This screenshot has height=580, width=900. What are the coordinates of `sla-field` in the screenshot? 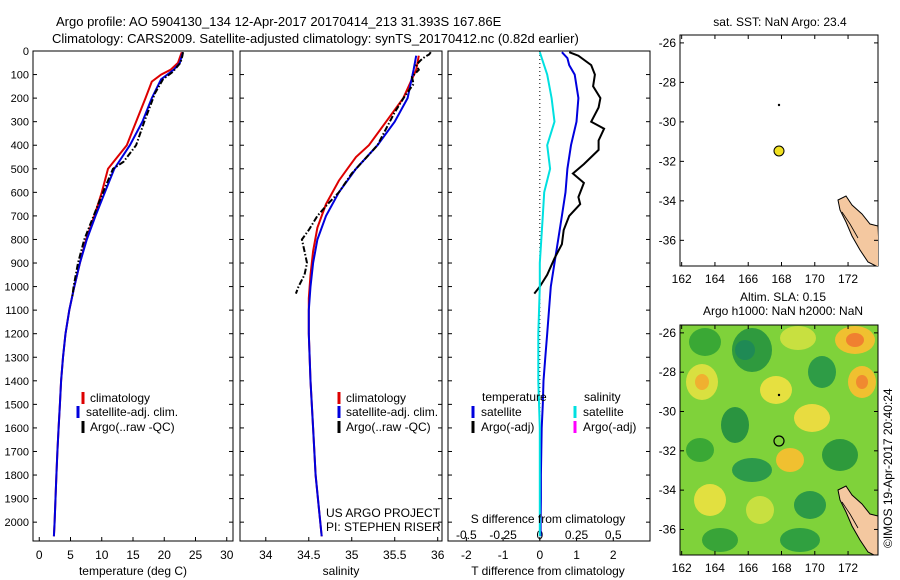 It's located at (779, 440).